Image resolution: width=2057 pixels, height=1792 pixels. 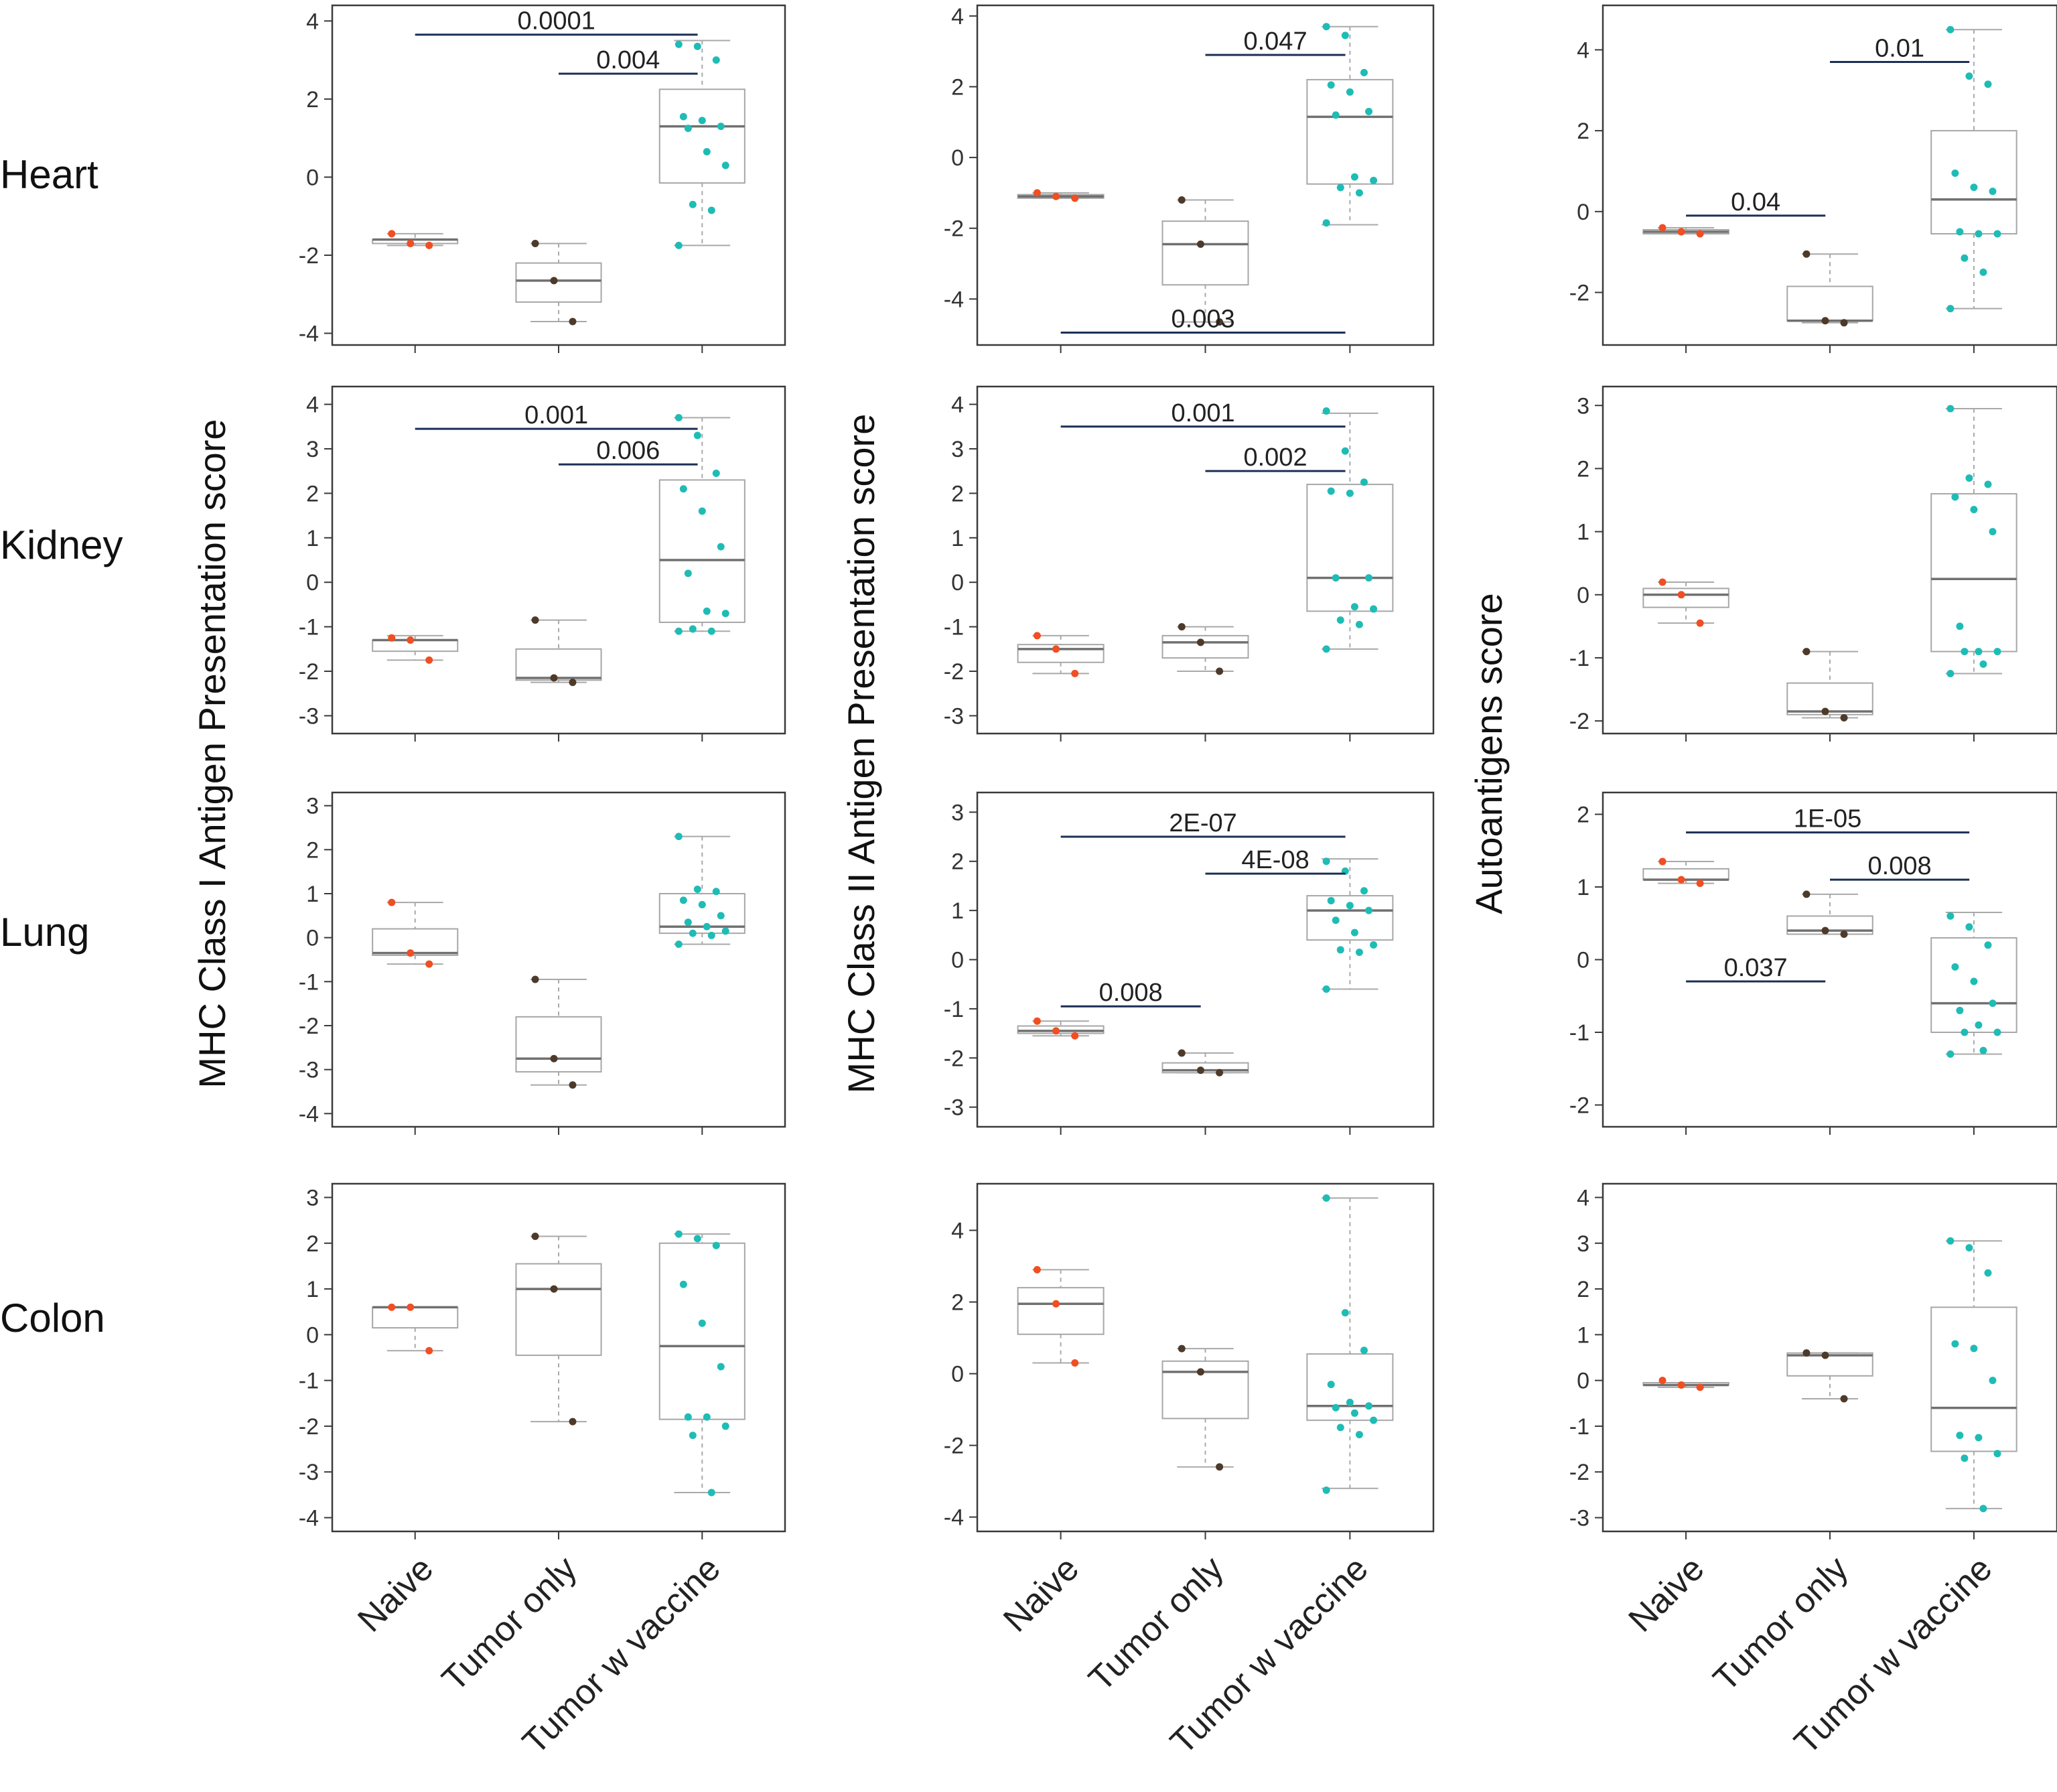 What do you see at coordinates (52, 1318) in the screenshot?
I see `row-label-colon: Colon` at bounding box center [52, 1318].